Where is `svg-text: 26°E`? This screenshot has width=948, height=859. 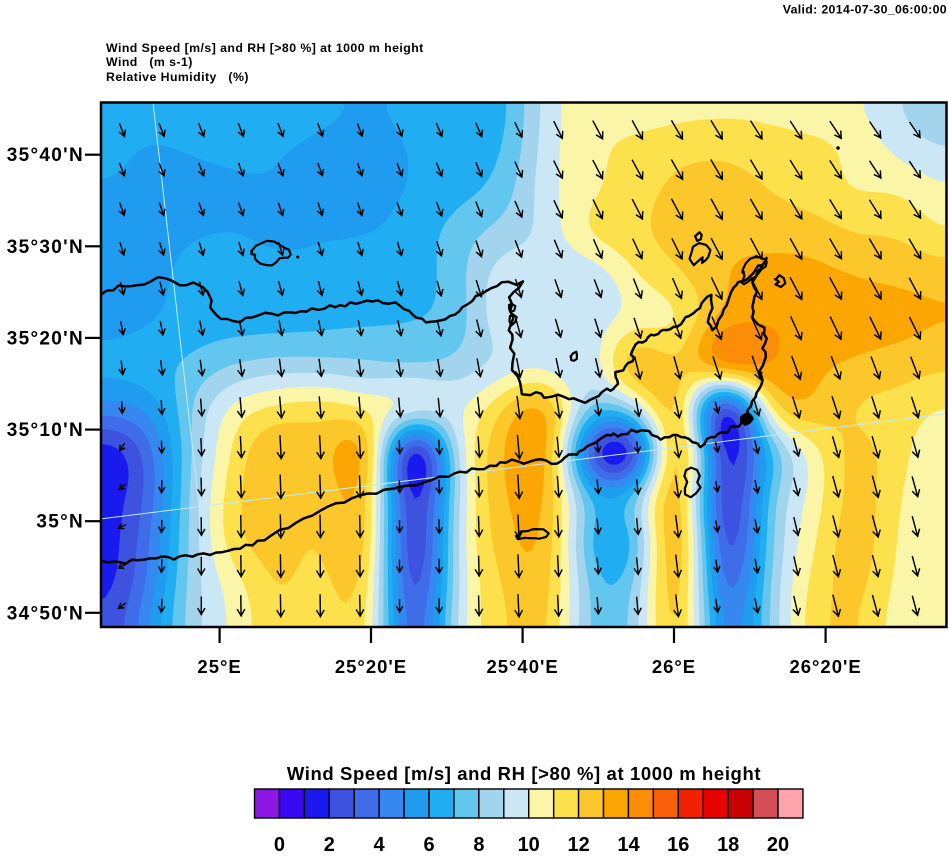 svg-text: 26°E is located at coordinates (674, 666).